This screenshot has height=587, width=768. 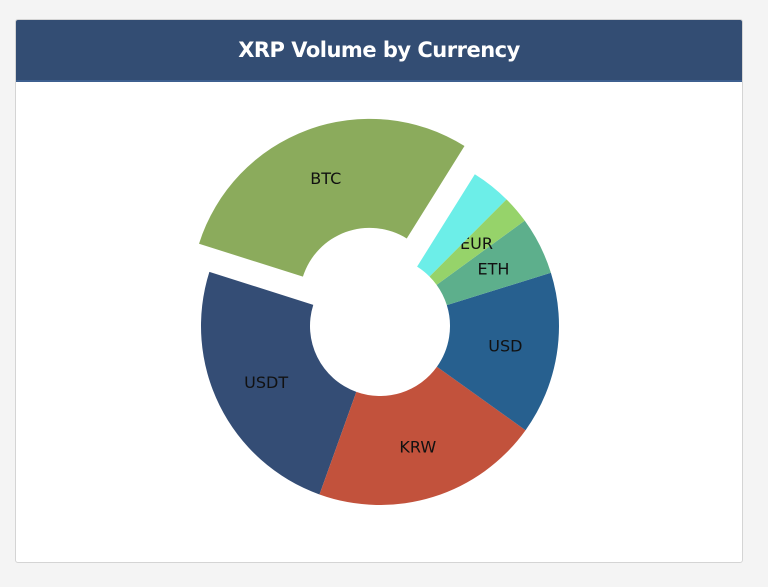 What do you see at coordinates (325, 178) in the screenshot?
I see `slice-label-btc: BTC` at bounding box center [325, 178].